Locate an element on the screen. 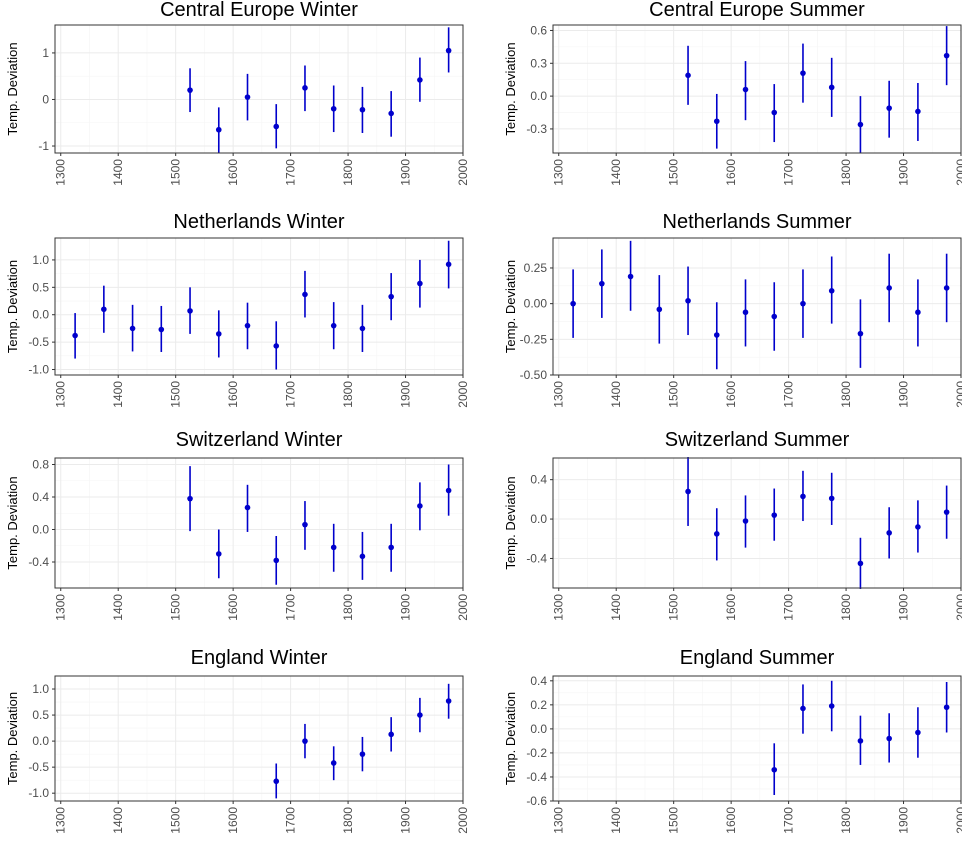 This screenshot has height=860, width=962. y-tick-label: 0.5 is located at coordinates (40, 715).